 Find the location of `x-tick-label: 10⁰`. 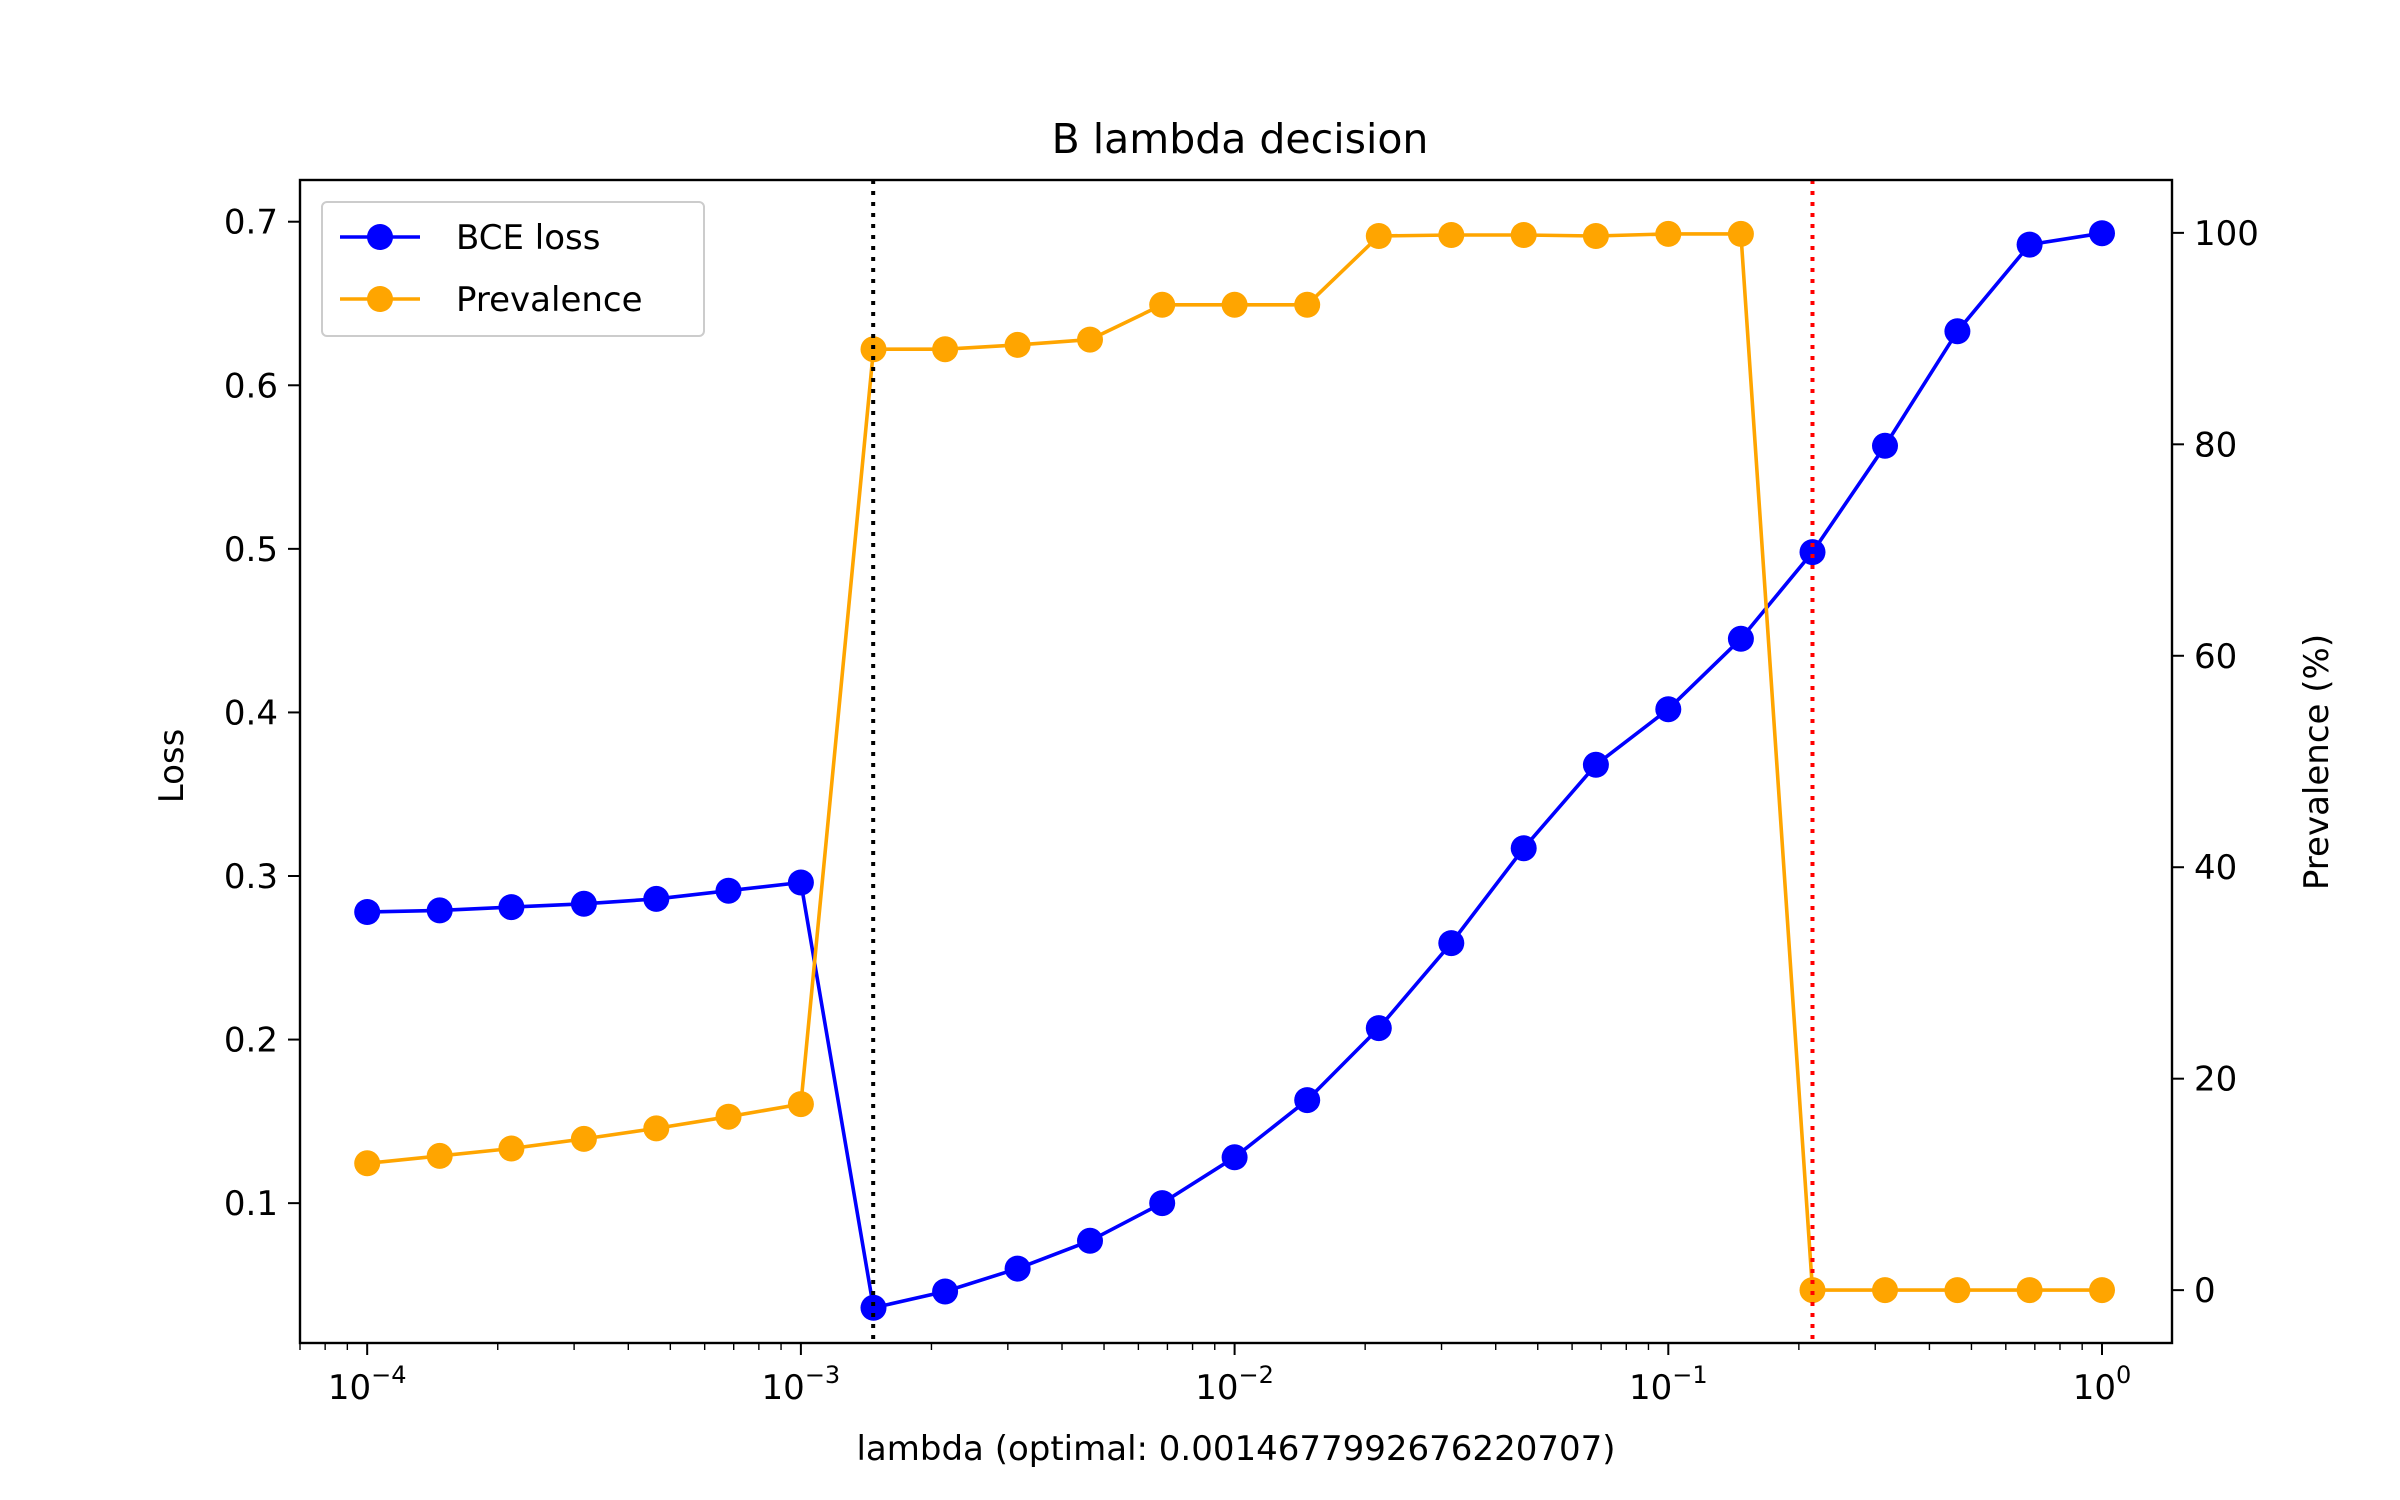

x-tick-label: 10⁰ is located at coordinates (2102, 1384).